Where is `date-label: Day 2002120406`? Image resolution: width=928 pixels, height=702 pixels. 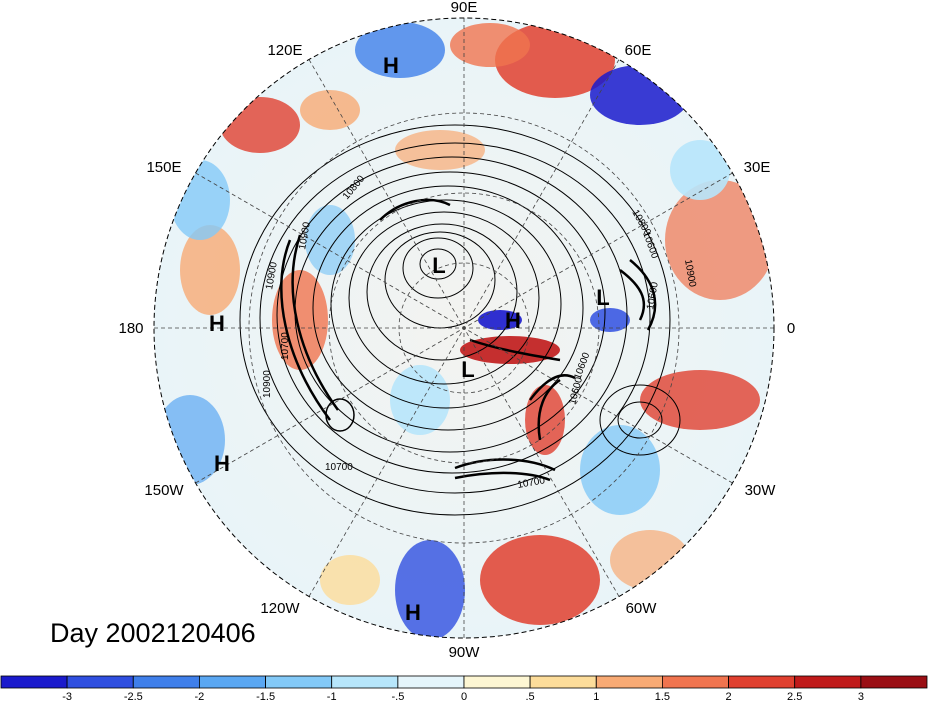
date-label: Day 2002120406 is located at coordinates (153, 633).